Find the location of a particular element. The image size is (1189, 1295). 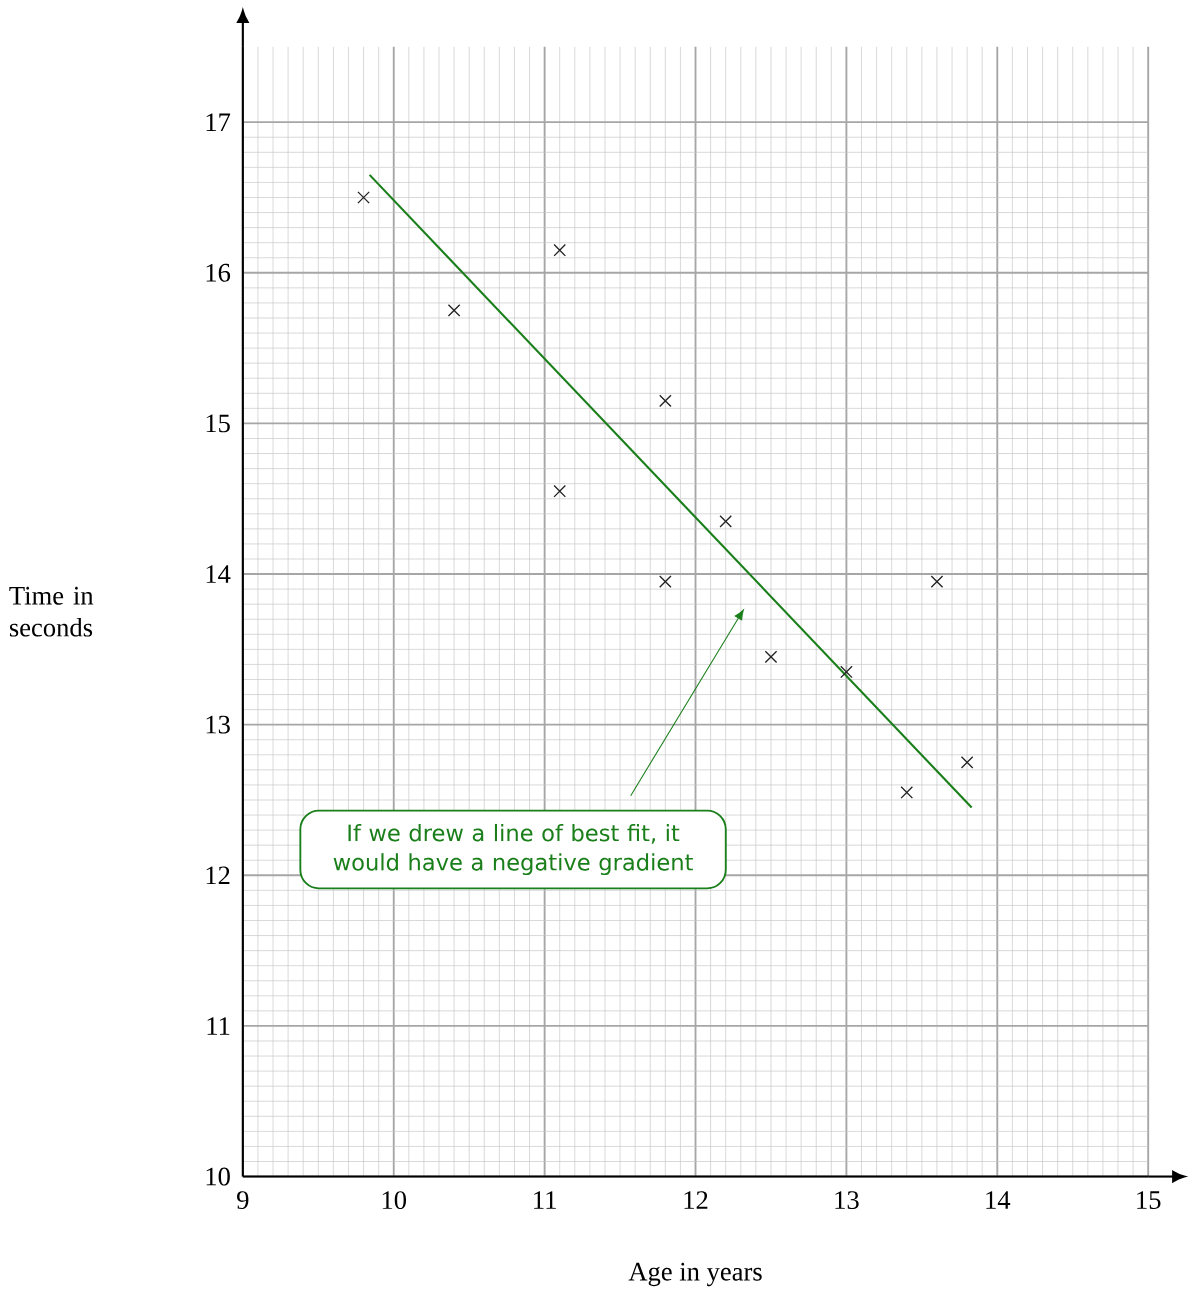

x-tick-label: 9 is located at coordinates (242, 1200).